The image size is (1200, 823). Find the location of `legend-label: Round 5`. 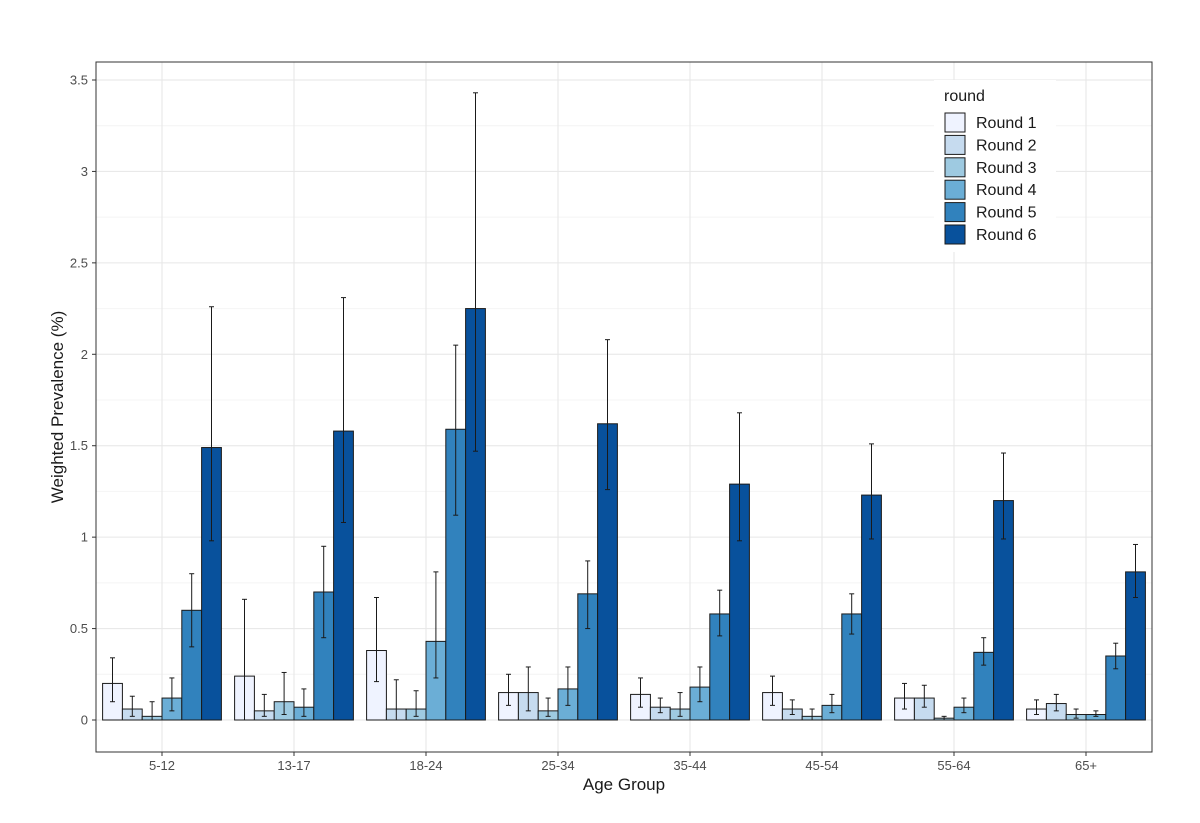

legend-label: Round 5 is located at coordinates (1006, 213).